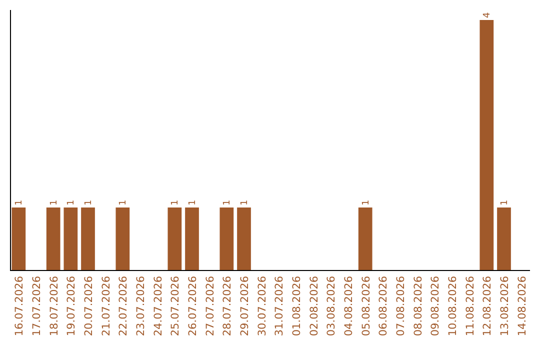 The height and width of the screenshot is (340, 540). I want to click on x-tick-label: 02.08.2026, so click(314, 306).